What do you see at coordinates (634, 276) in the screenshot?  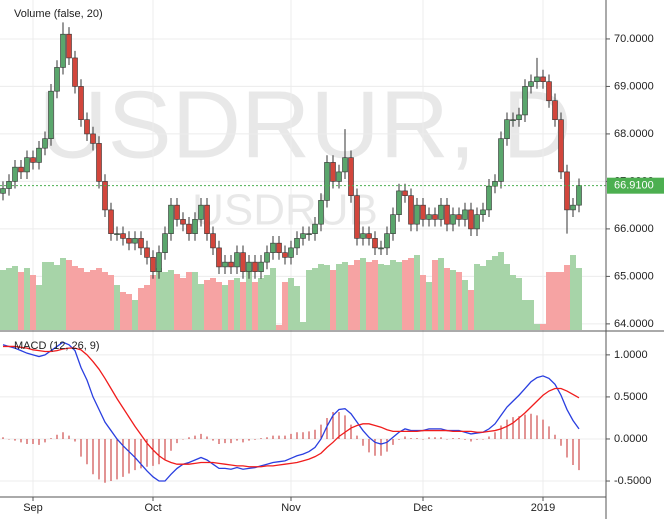 I see `y-tick-label: 65.0000` at bounding box center [634, 276].